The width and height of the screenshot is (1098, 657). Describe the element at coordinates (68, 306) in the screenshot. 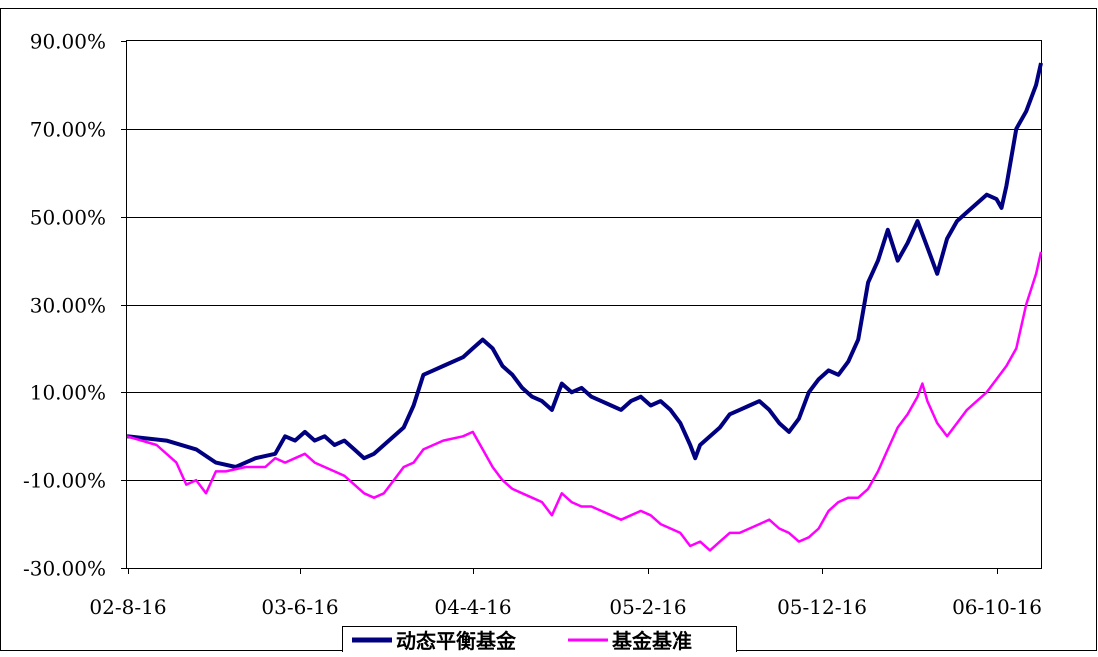

I see `y-tick-label: 30.00%` at that location.